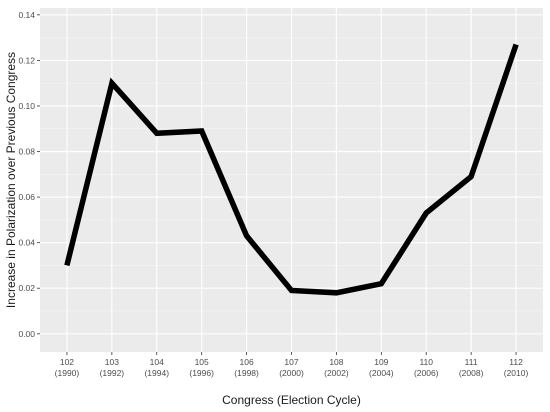  I want to click on y-tick-label: 0.12, so click(26, 60).